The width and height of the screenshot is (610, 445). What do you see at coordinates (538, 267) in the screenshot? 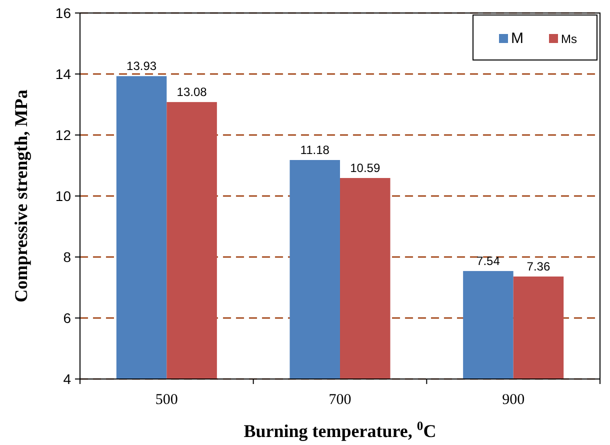
I see `data-label: 7.36` at bounding box center [538, 267].